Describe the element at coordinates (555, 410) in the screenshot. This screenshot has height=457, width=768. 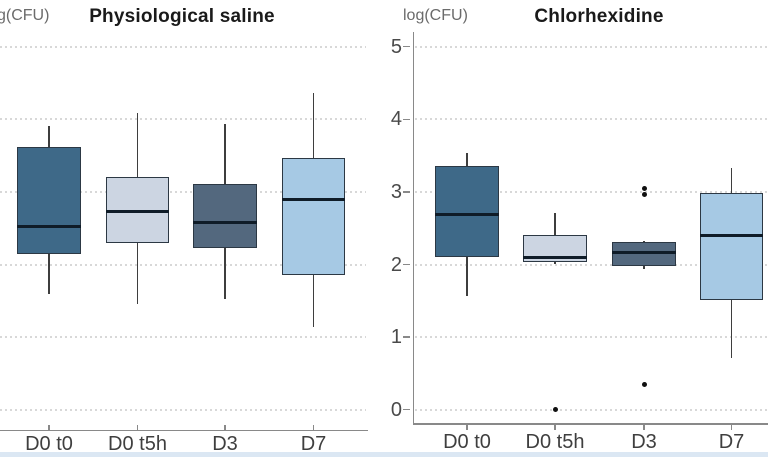
I see `outlier-dot-D0 t5h` at that location.